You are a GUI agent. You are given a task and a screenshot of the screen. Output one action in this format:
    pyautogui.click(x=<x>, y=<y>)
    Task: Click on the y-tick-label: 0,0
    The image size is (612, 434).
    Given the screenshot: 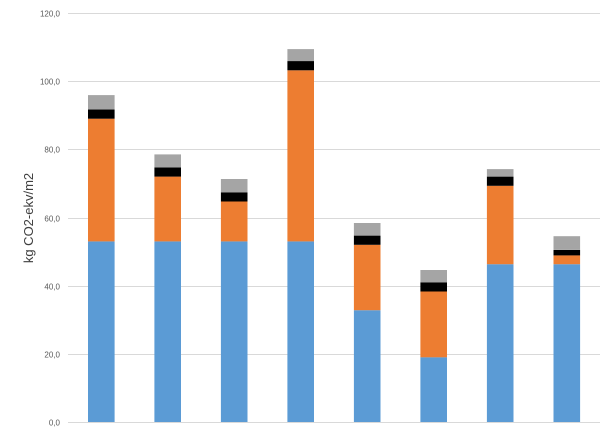 What is the action you would take?
    pyautogui.click(x=55, y=423)
    